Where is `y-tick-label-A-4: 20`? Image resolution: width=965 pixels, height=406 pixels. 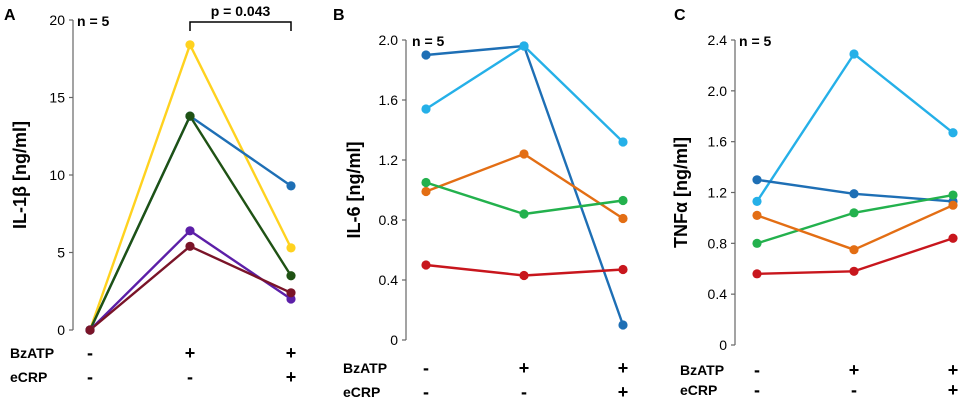
y-tick-label-A-4: 20 is located at coordinates (57, 20).